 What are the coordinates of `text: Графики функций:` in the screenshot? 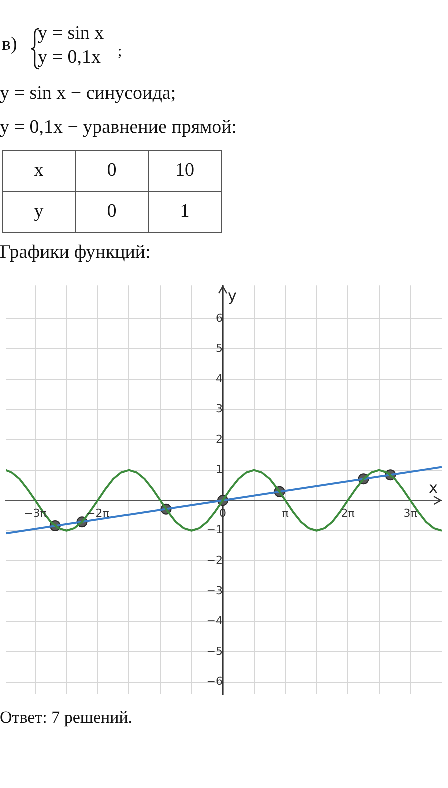 It's located at (75, 253).